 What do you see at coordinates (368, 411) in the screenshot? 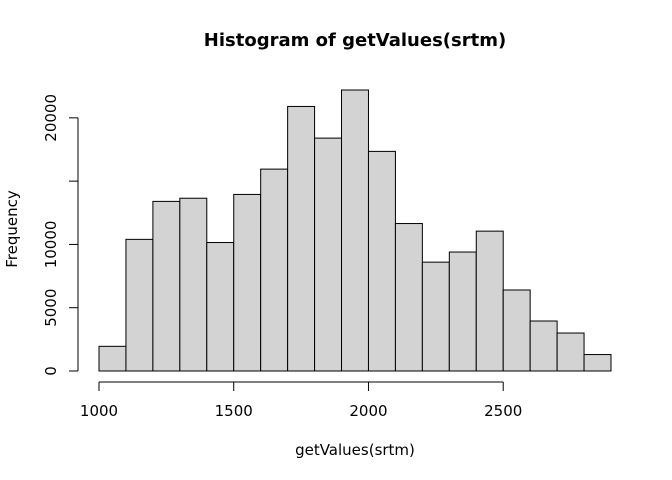
I see `x-tick-label: 2000` at bounding box center [368, 411].